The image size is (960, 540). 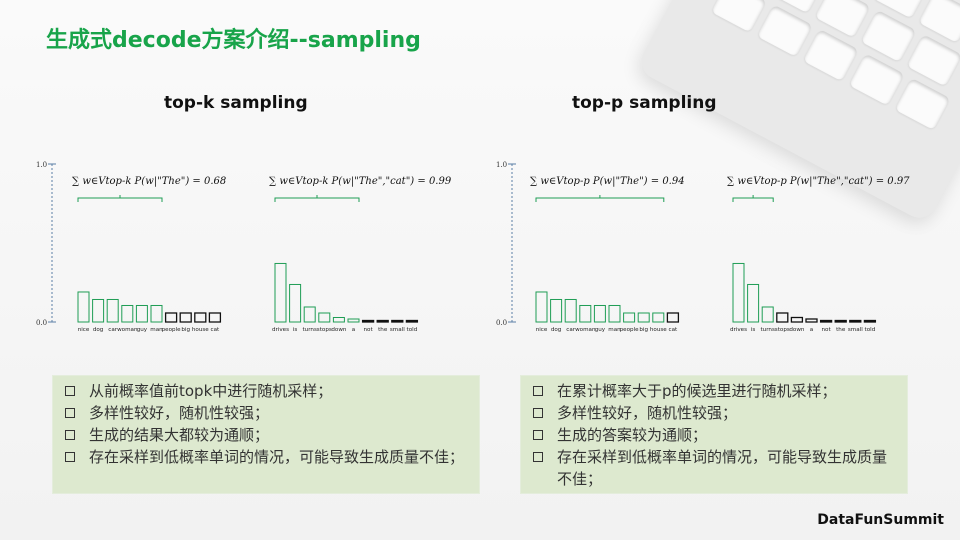 I want to click on bullet-text: 生成的结果大都较为通顺；, so click(x=179, y=435).